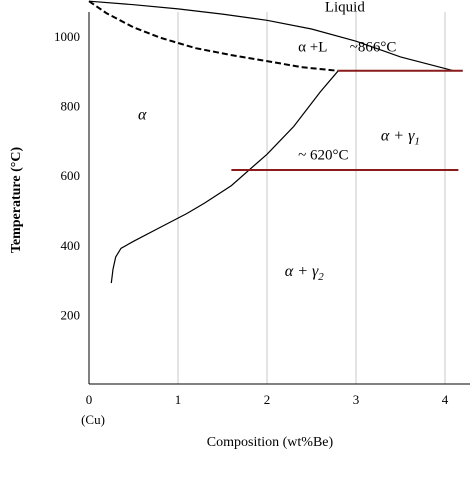  I want to click on liquidus-line, so click(271, 36).